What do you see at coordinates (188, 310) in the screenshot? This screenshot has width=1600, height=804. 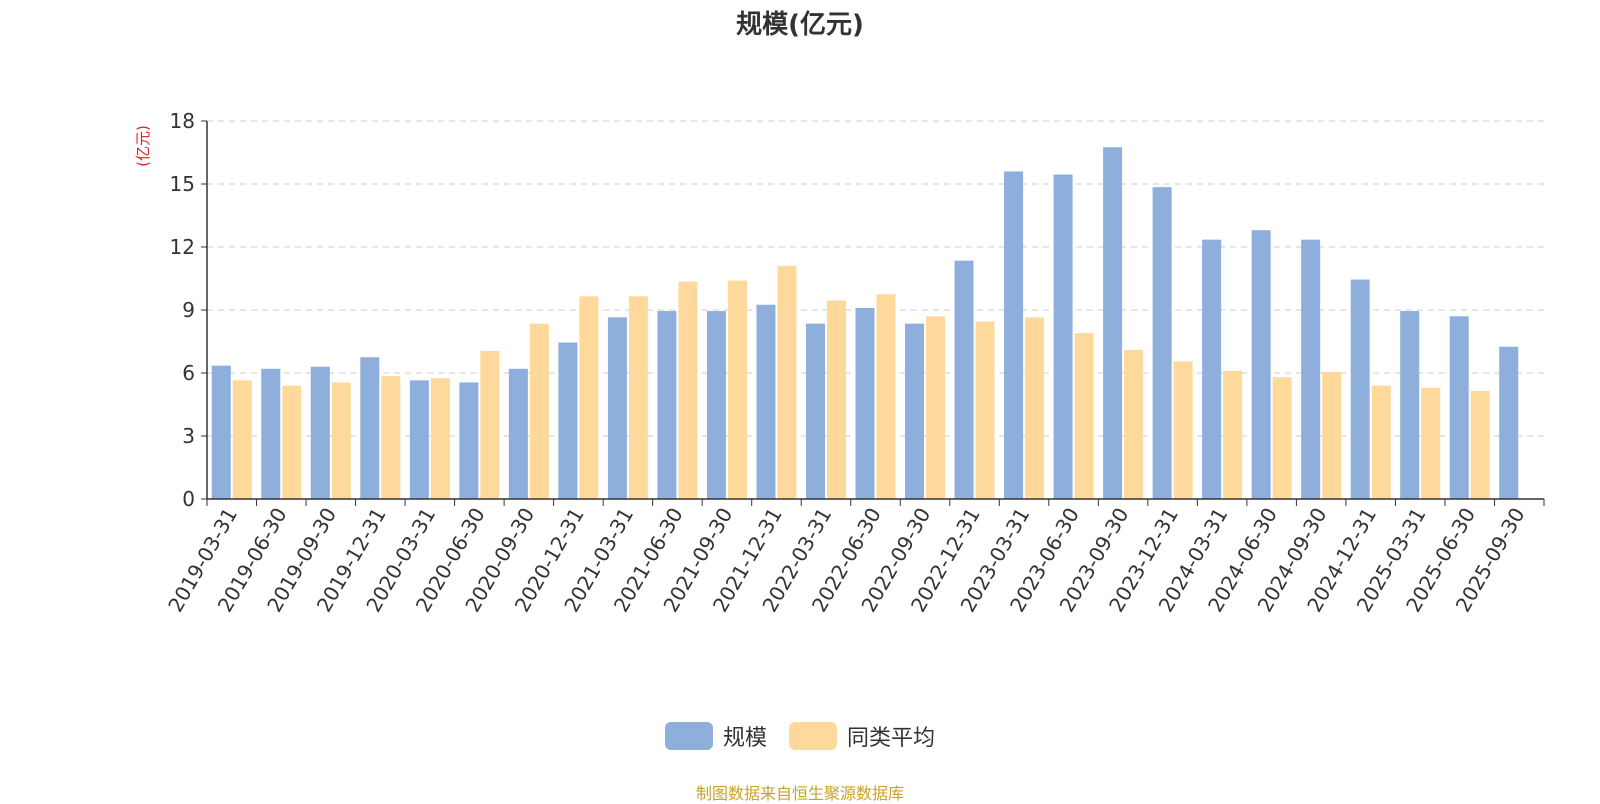 I see `y-tick-label: 9` at bounding box center [188, 310].